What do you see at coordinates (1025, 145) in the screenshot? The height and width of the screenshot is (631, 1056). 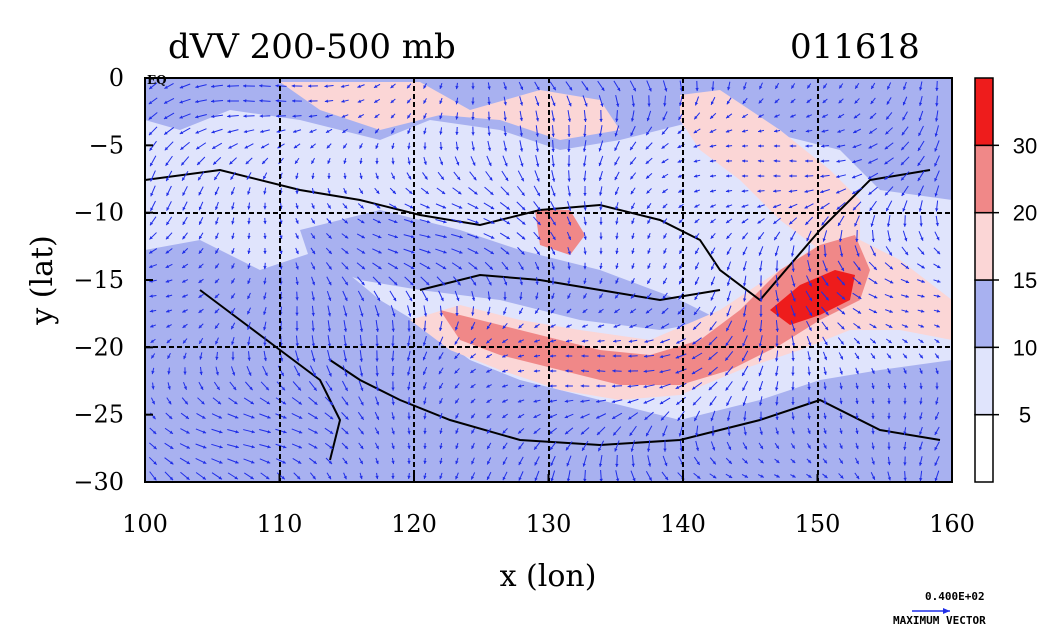 I see `colorbar-label: 30` at bounding box center [1025, 145].